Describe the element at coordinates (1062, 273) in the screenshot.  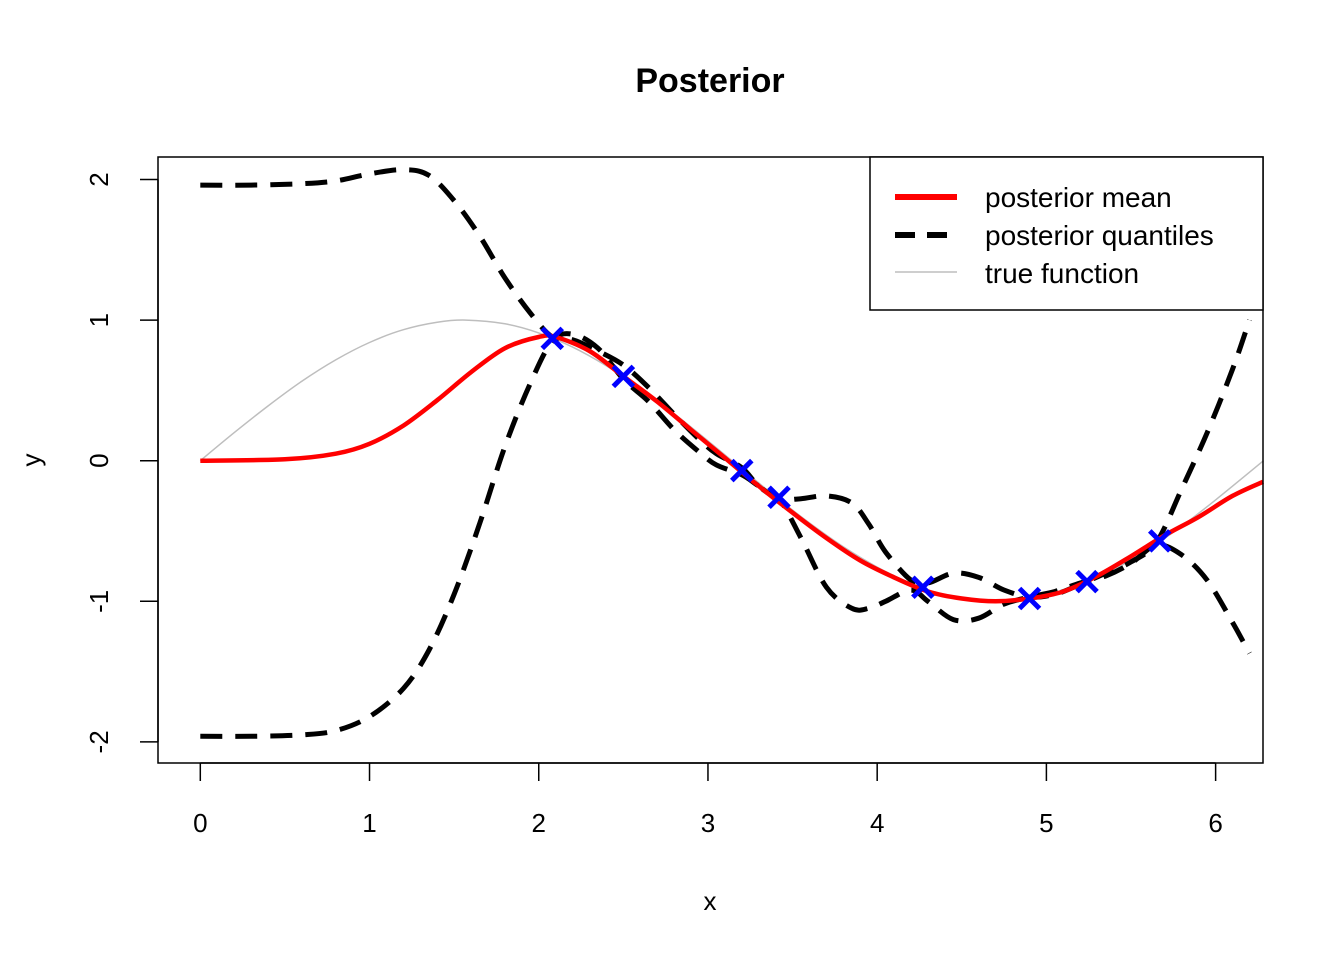
I see `legend-label-true-function: true function` at that location.